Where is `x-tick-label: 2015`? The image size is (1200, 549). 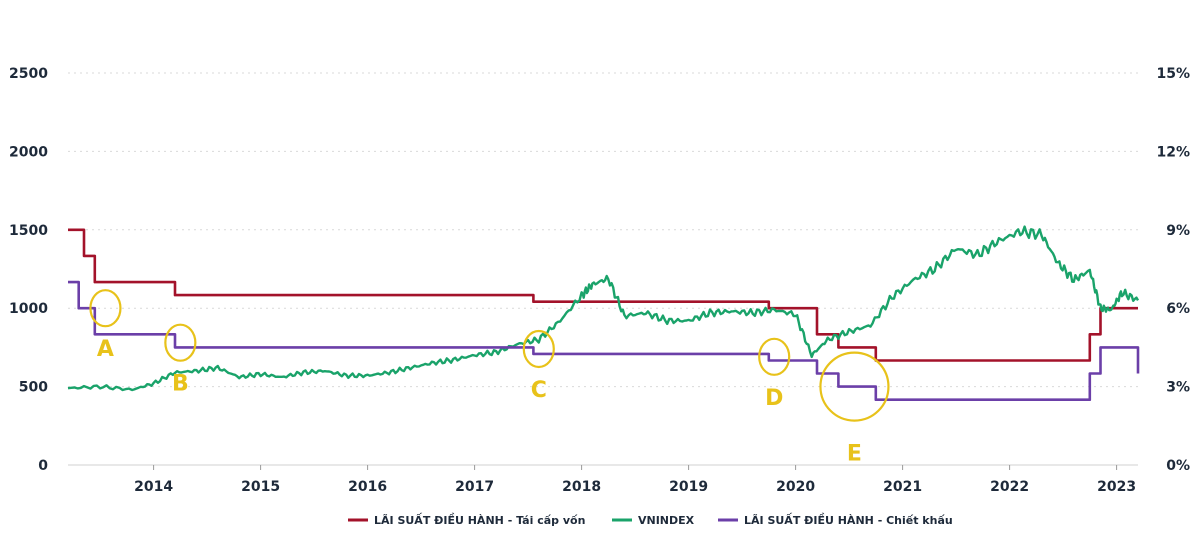 x-tick-label: 2015 is located at coordinates (260, 487).